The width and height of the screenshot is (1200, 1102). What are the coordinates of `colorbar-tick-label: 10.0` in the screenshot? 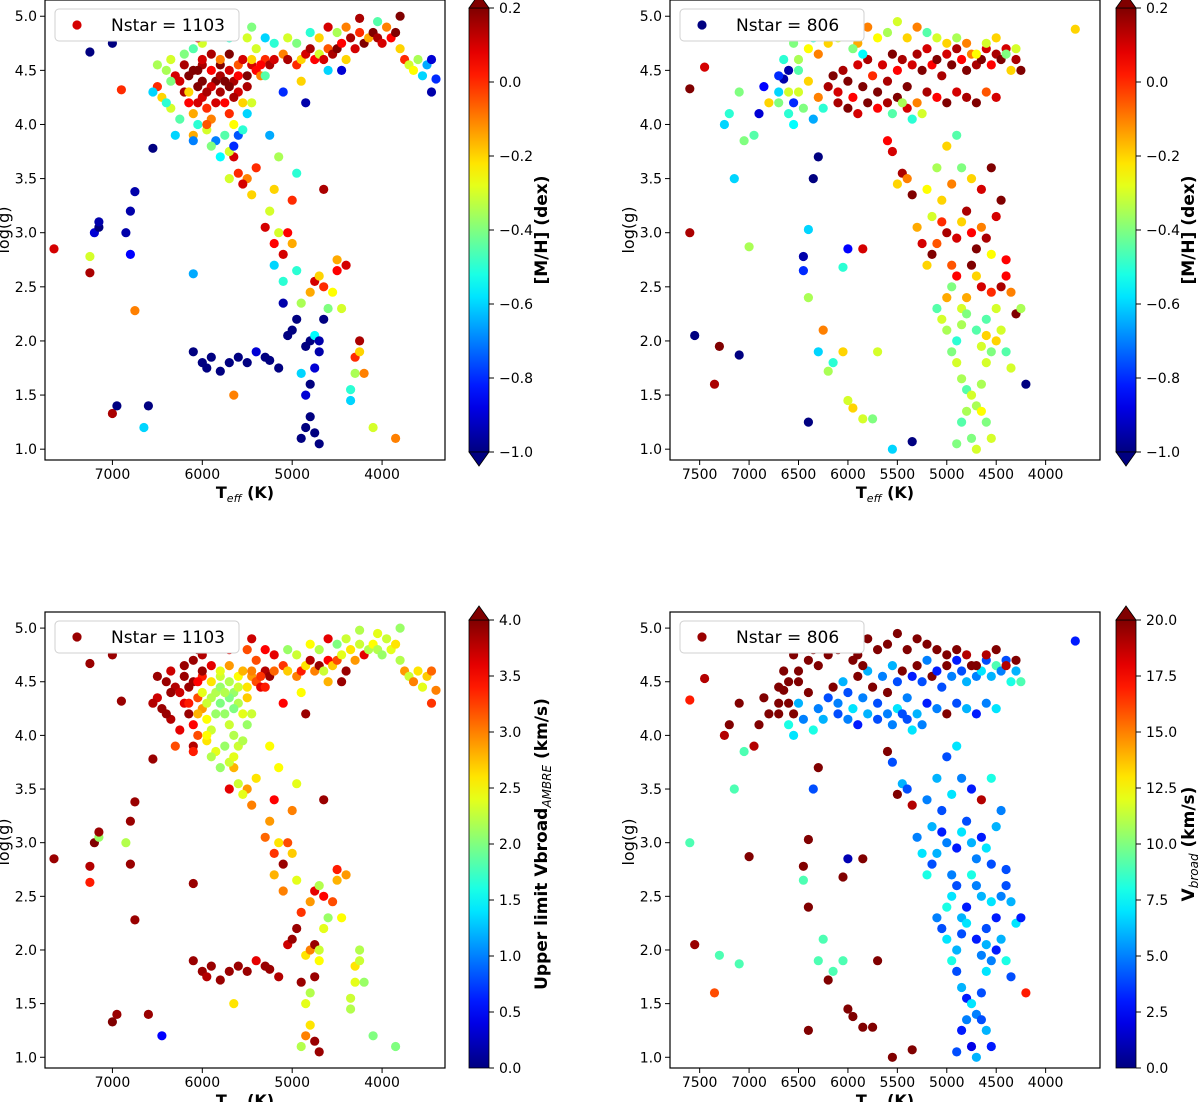 It's located at (1161, 845).